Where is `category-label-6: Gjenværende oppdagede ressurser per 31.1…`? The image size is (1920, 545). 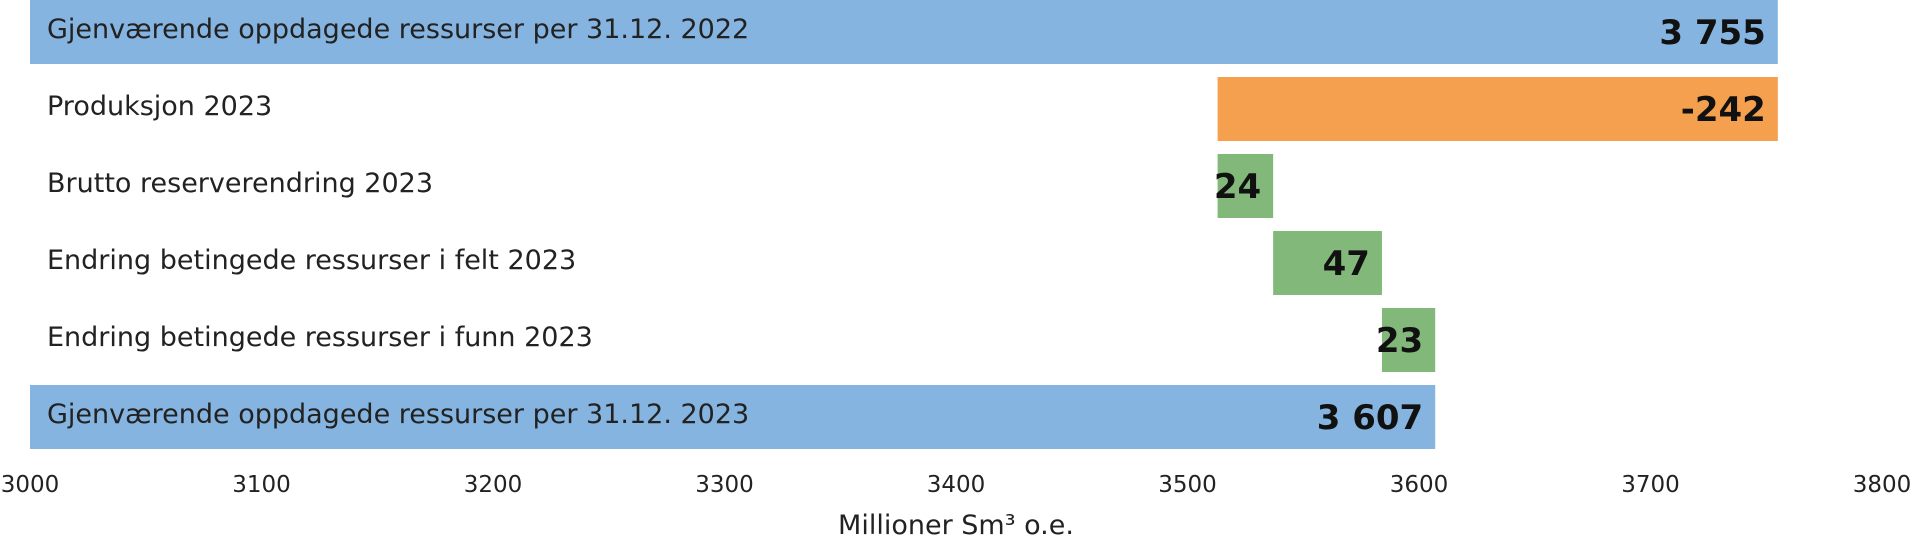 category-label-6: Gjenværende oppdagede ressurser per 31.1… is located at coordinates (398, 414).